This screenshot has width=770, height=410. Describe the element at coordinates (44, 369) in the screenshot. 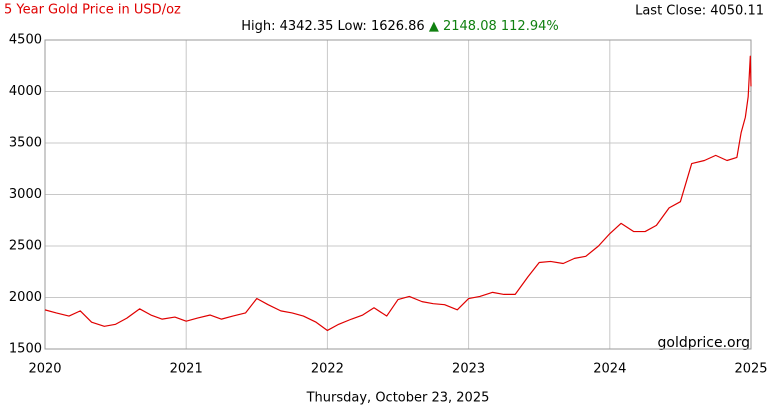

I see `x-tick-label: 2020` at that location.